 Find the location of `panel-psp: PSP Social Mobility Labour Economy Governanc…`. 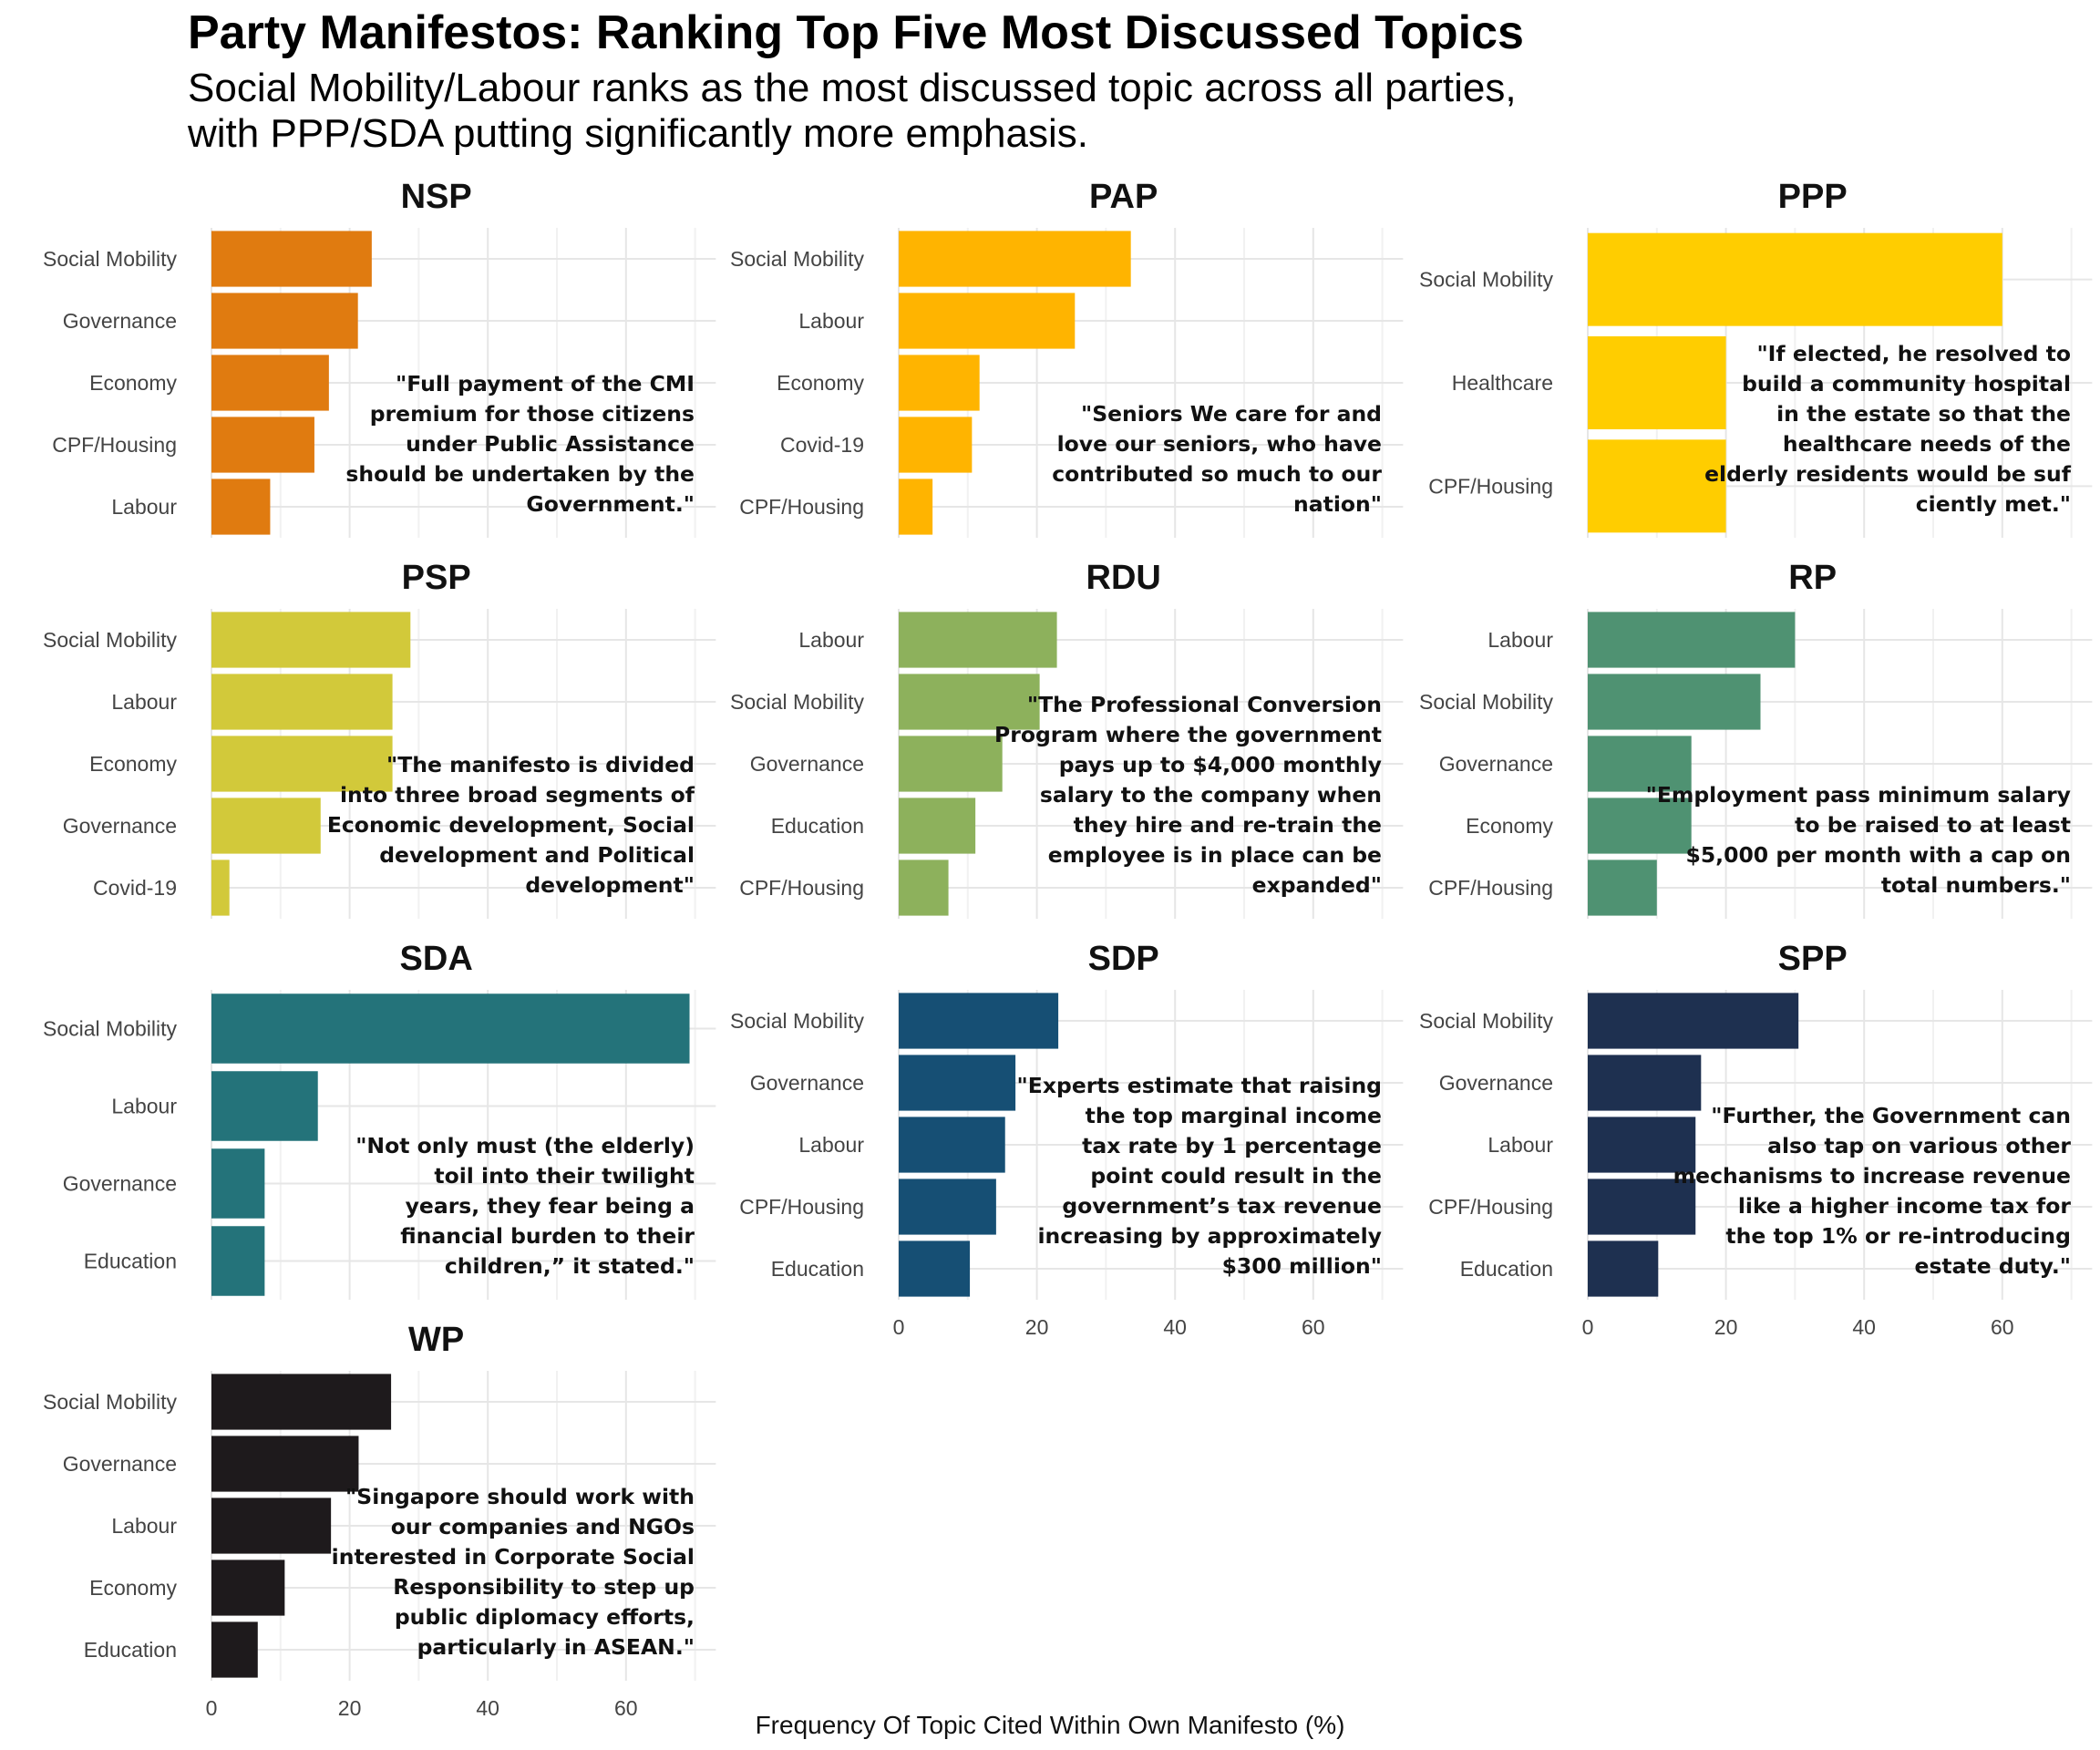

panel-psp: PSP Social Mobility Labour Economy Governanc… is located at coordinates (380, 739).